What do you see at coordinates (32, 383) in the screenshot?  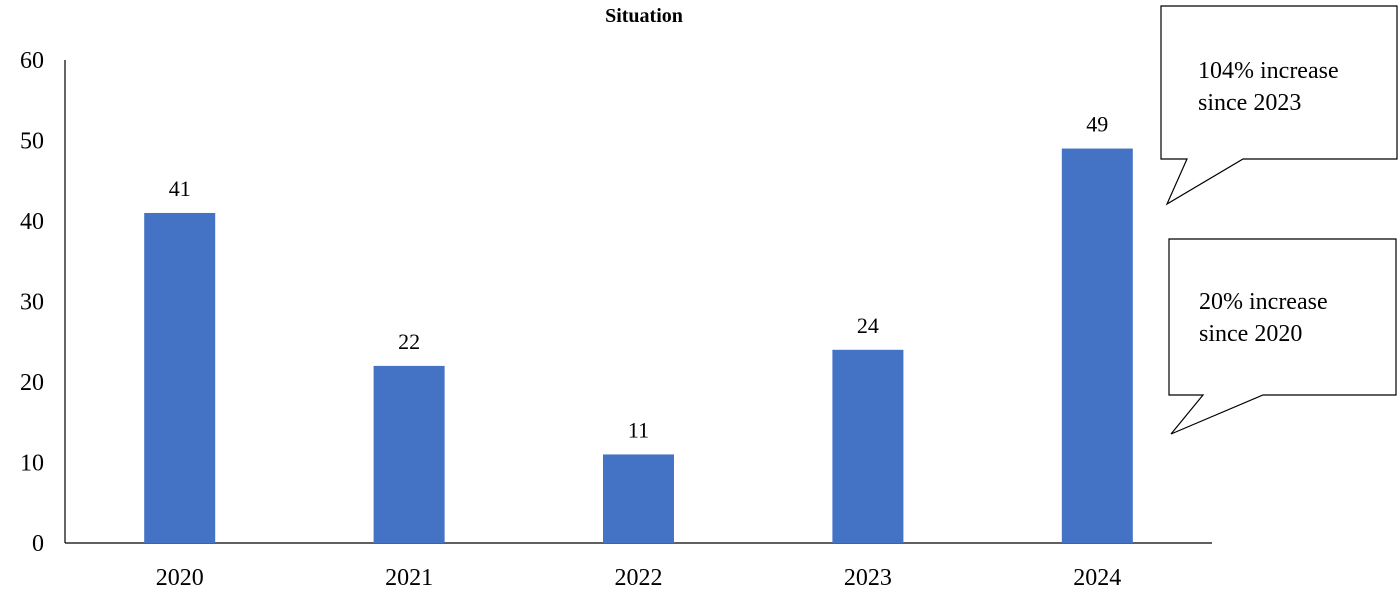 I see `y-tick-label: 20` at bounding box center [32, 383].